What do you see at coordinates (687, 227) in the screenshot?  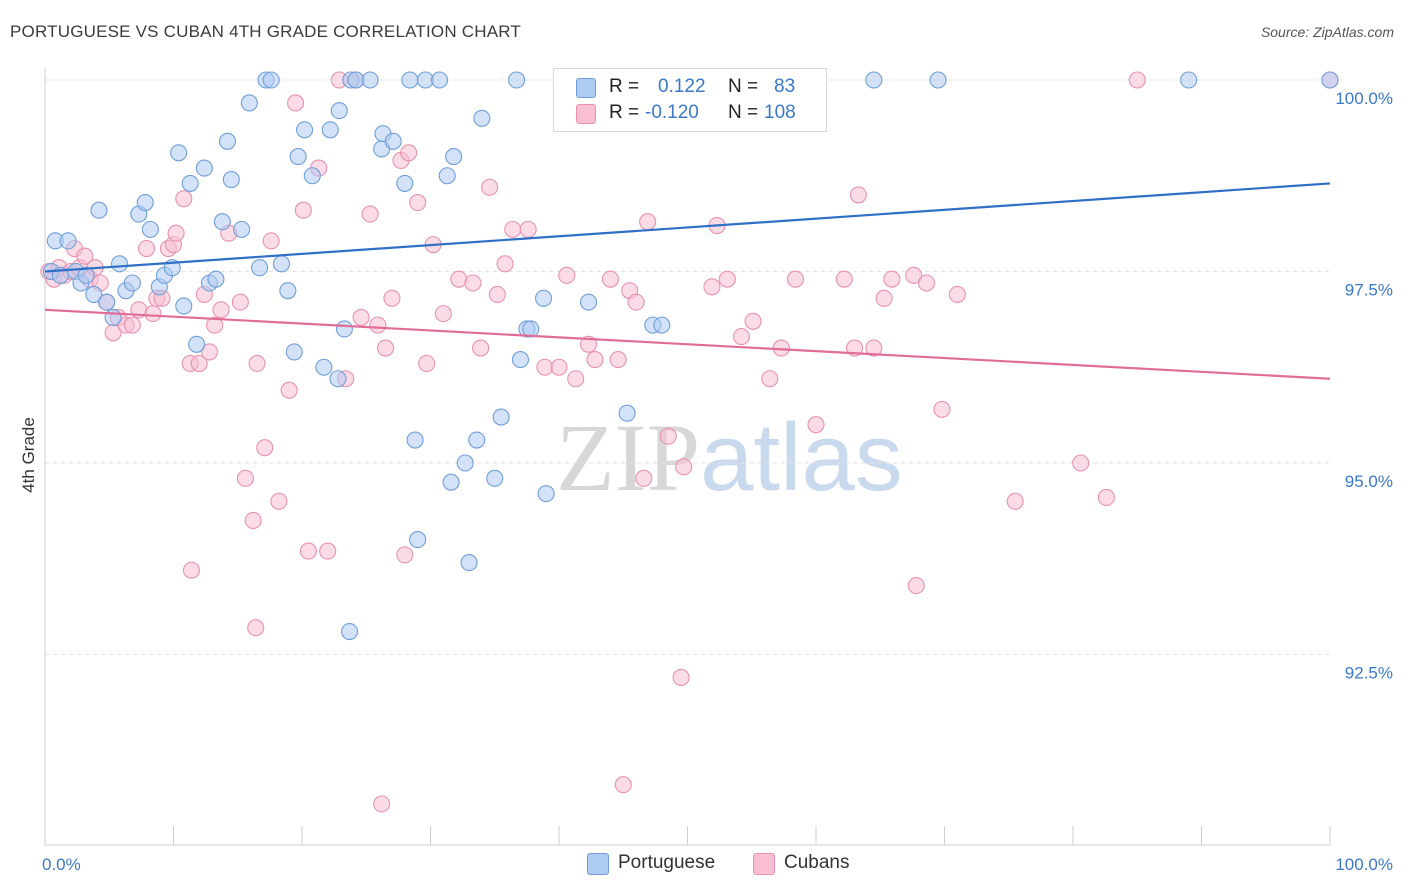 I see `portuguese-trend-line` at bounding box center [687, 227].